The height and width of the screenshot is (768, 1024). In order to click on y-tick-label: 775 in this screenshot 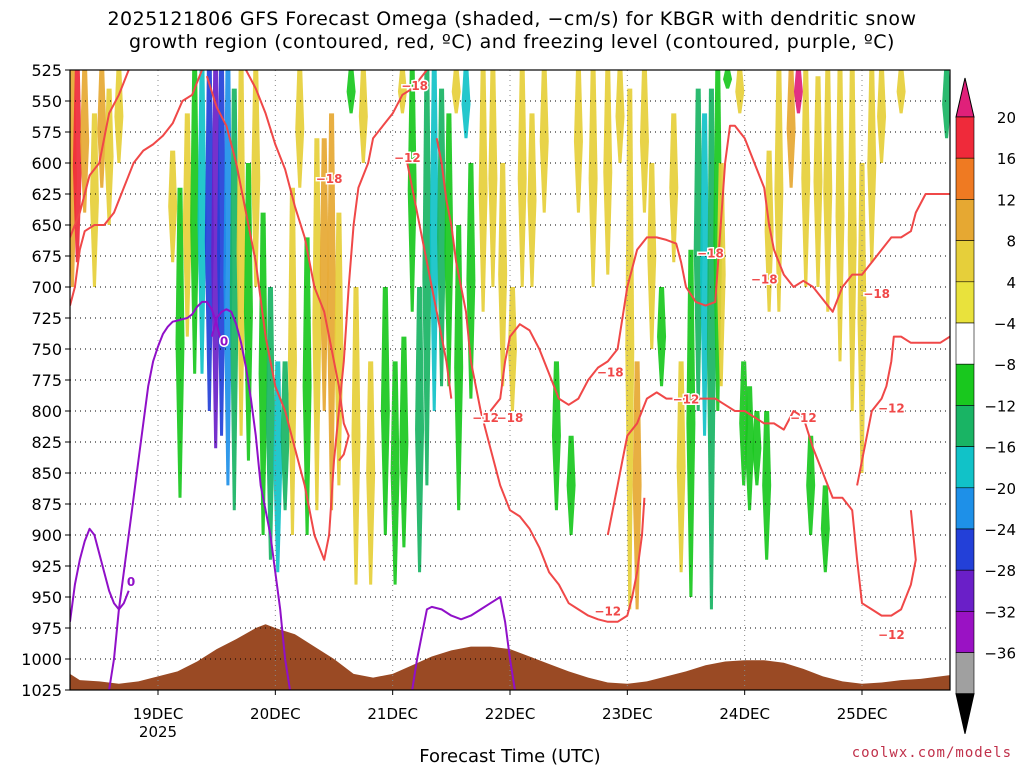, I will do `click(46, 380)`.